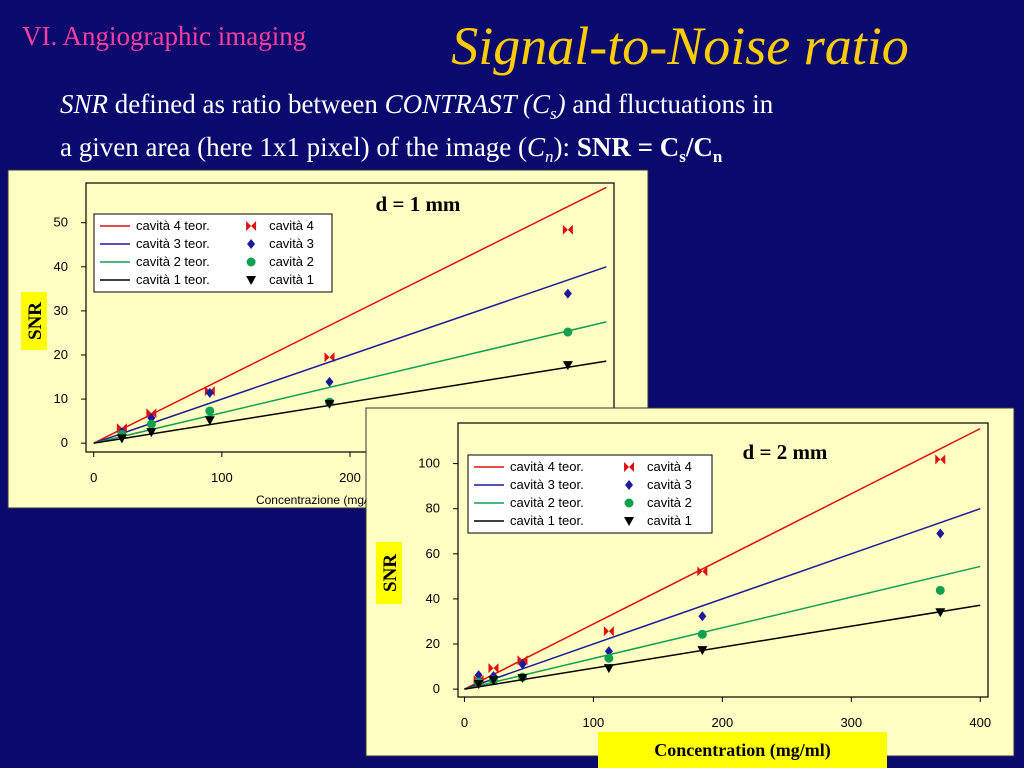 Image resolution: width=1024 pixels, height=768 pixels. Describe the element at coordinates (670, 104) in the screenshot. I see `subtitle-run: and fluctuations in` at that location.